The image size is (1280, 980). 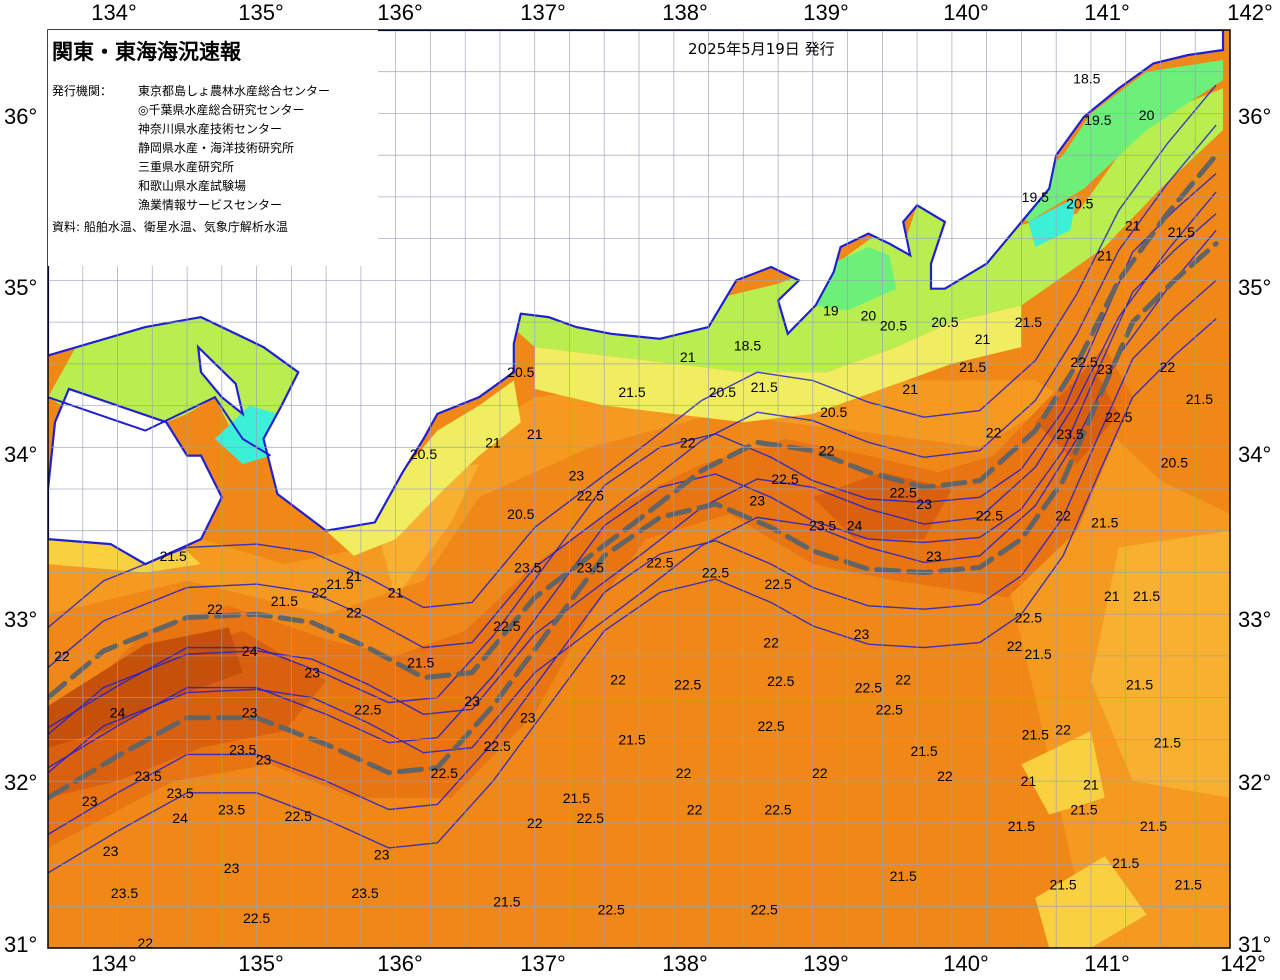 What do you see at coordinates (1255, 619) in the screenshot?
I see `lat-label-right: 33°` at bounding box center [1255, 619].